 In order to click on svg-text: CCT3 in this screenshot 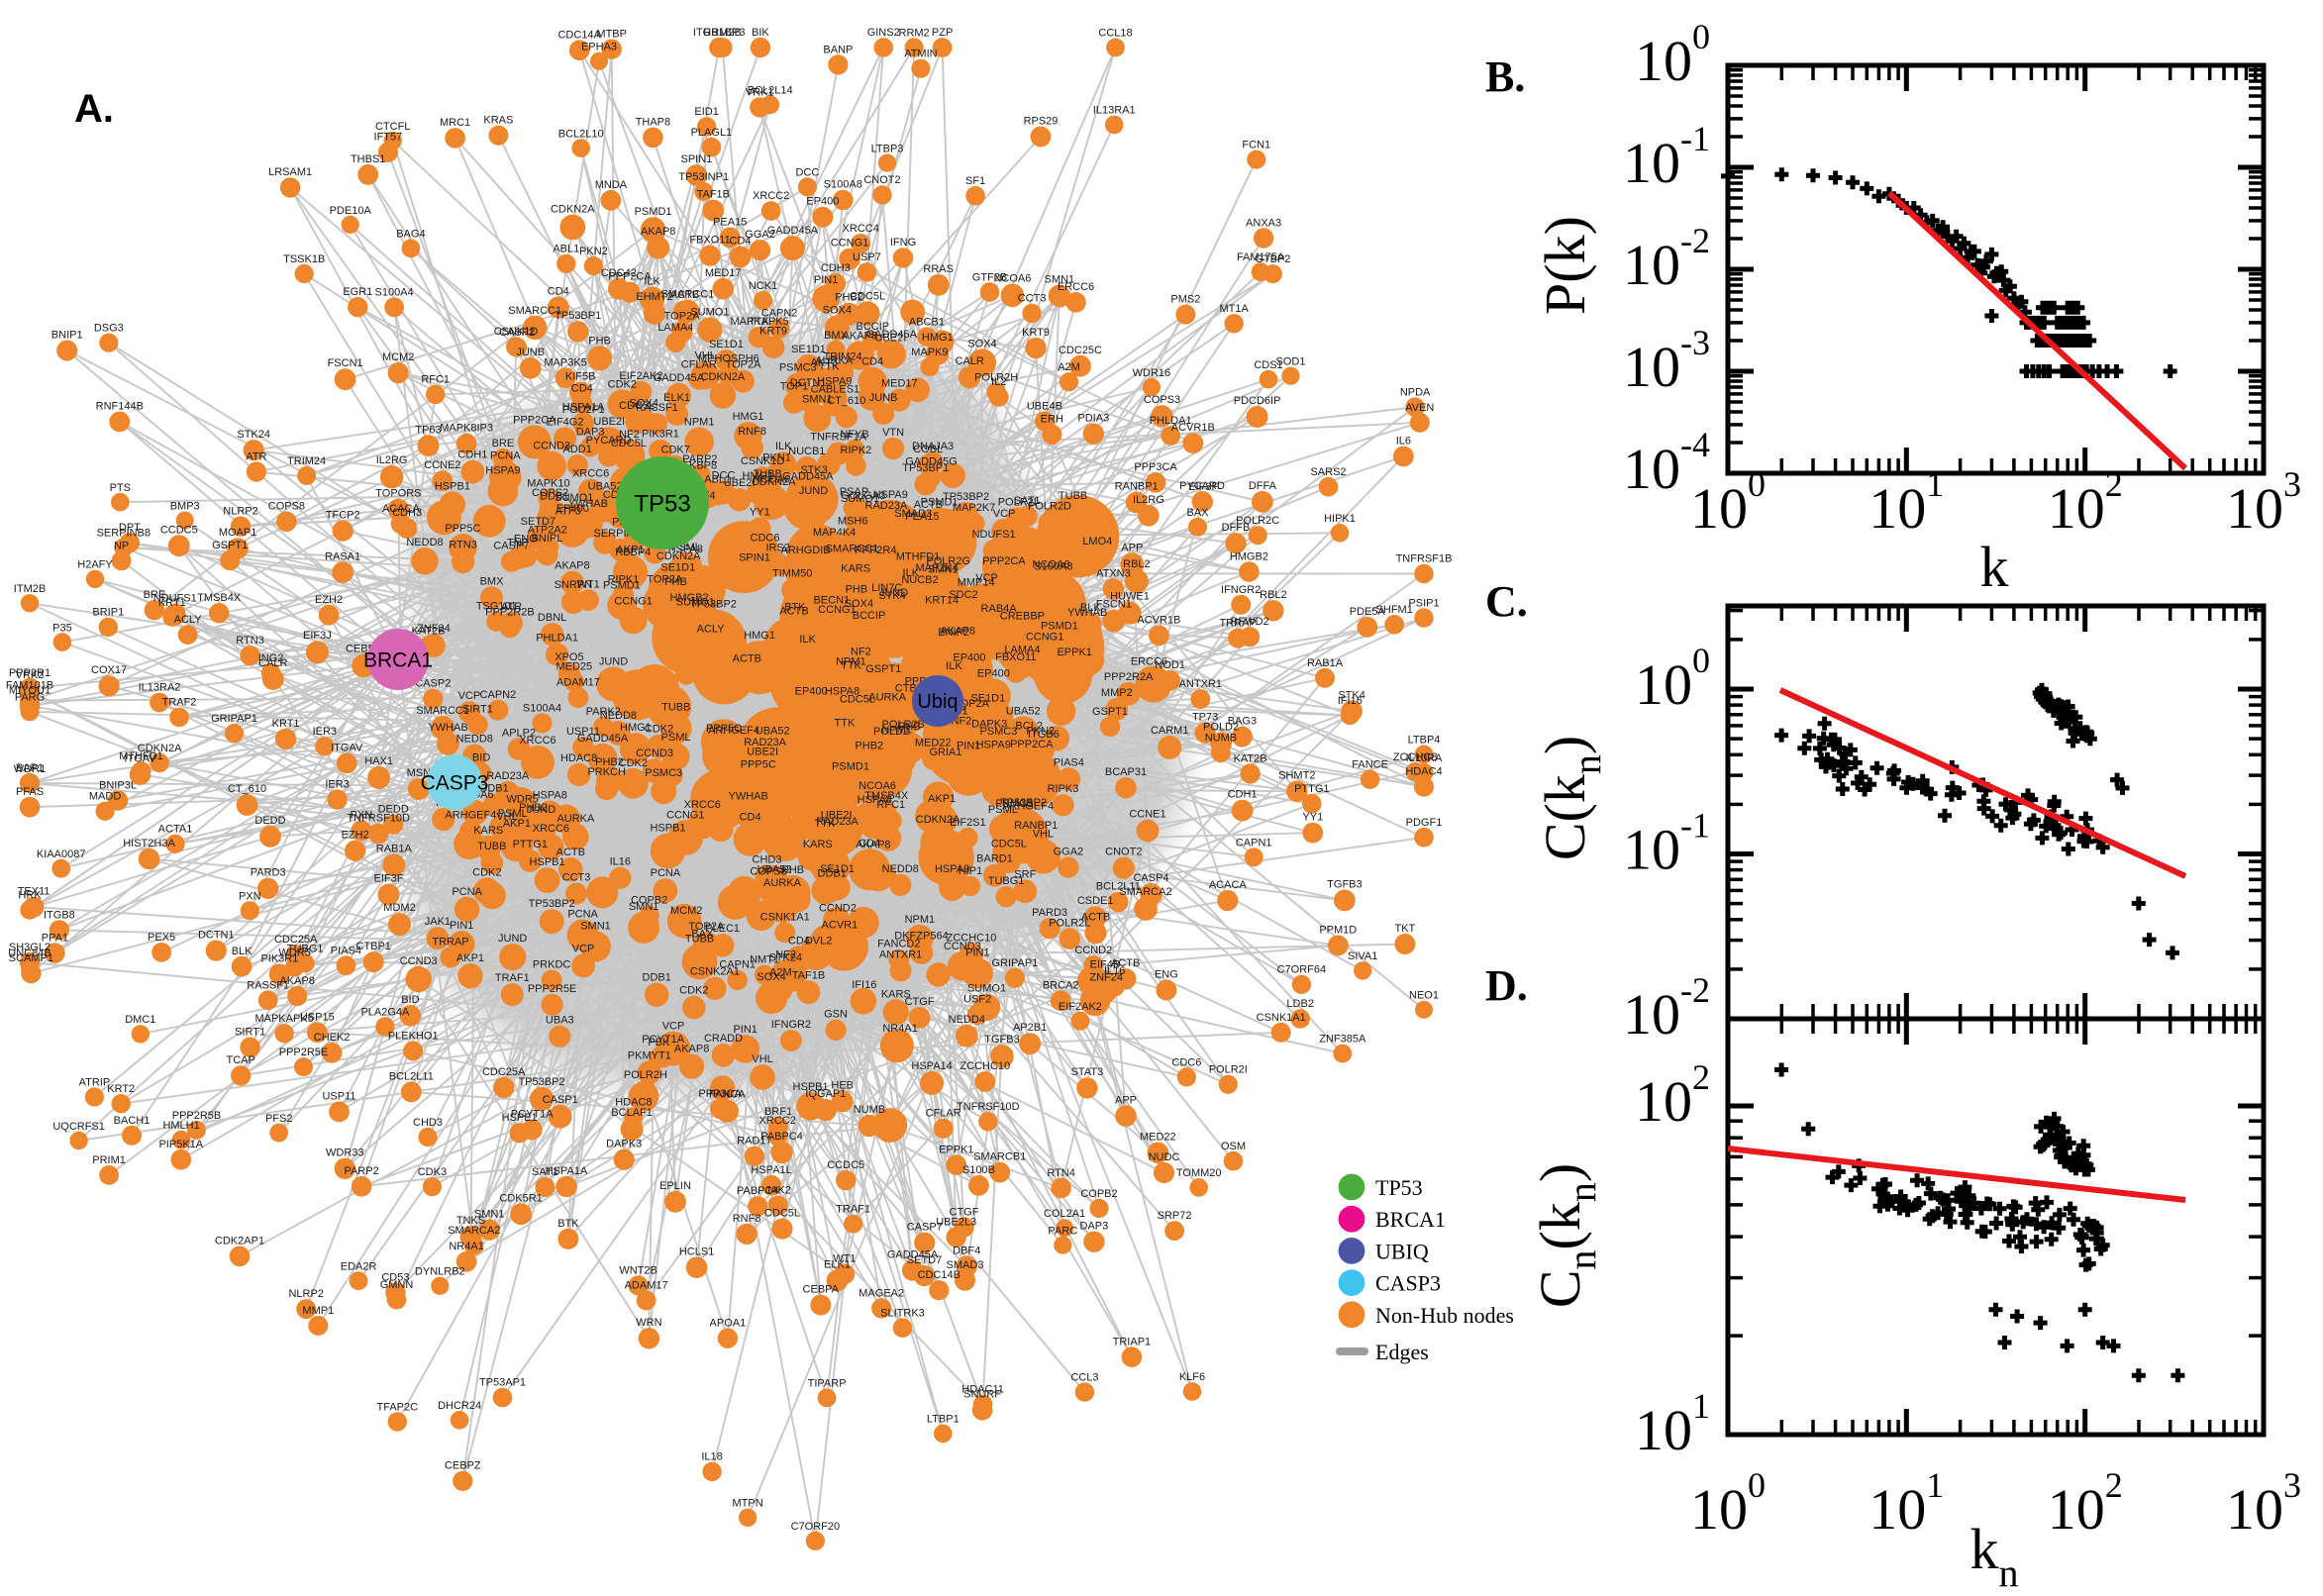, I will do `click(576, 878)`.